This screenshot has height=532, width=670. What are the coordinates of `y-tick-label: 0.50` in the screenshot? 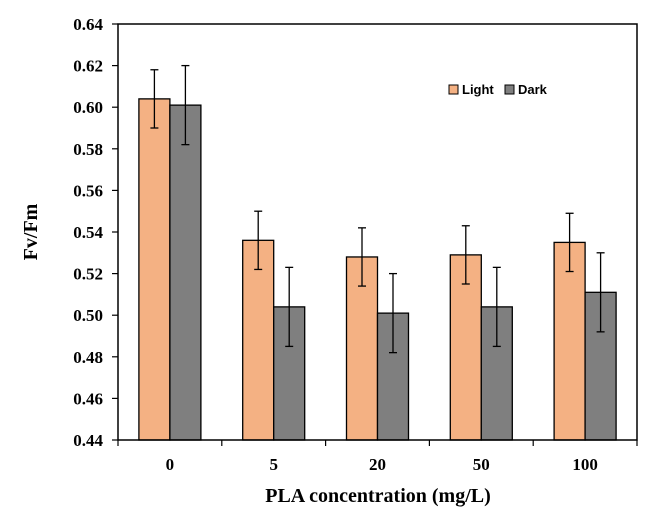 It's located at (88, 315).